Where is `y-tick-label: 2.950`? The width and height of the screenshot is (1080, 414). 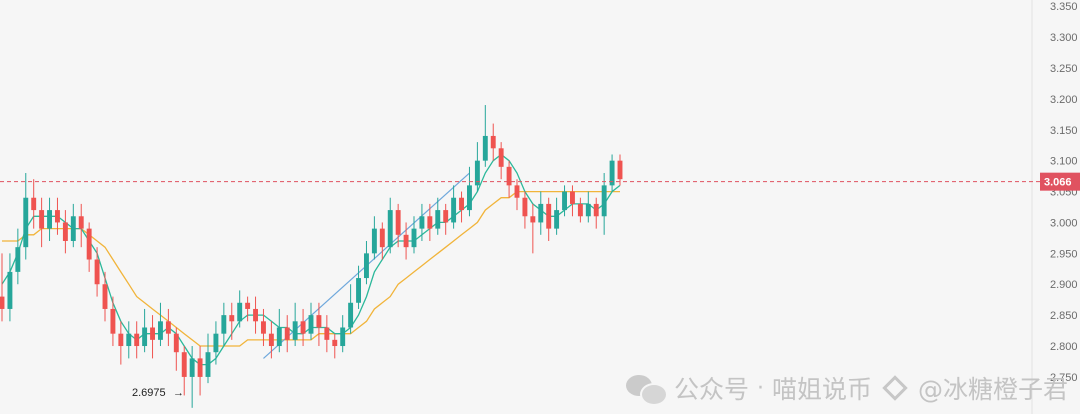 y-tick-label: 2.950 is located at coordinates (1064, 254).